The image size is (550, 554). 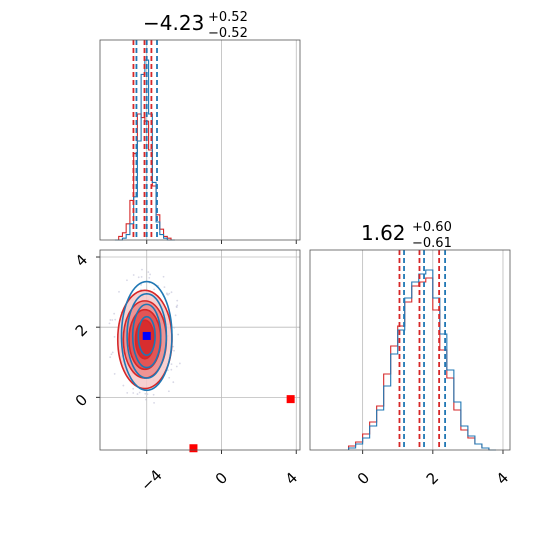 I want to click on histogram-series-blue, so click(x=422, y=360).